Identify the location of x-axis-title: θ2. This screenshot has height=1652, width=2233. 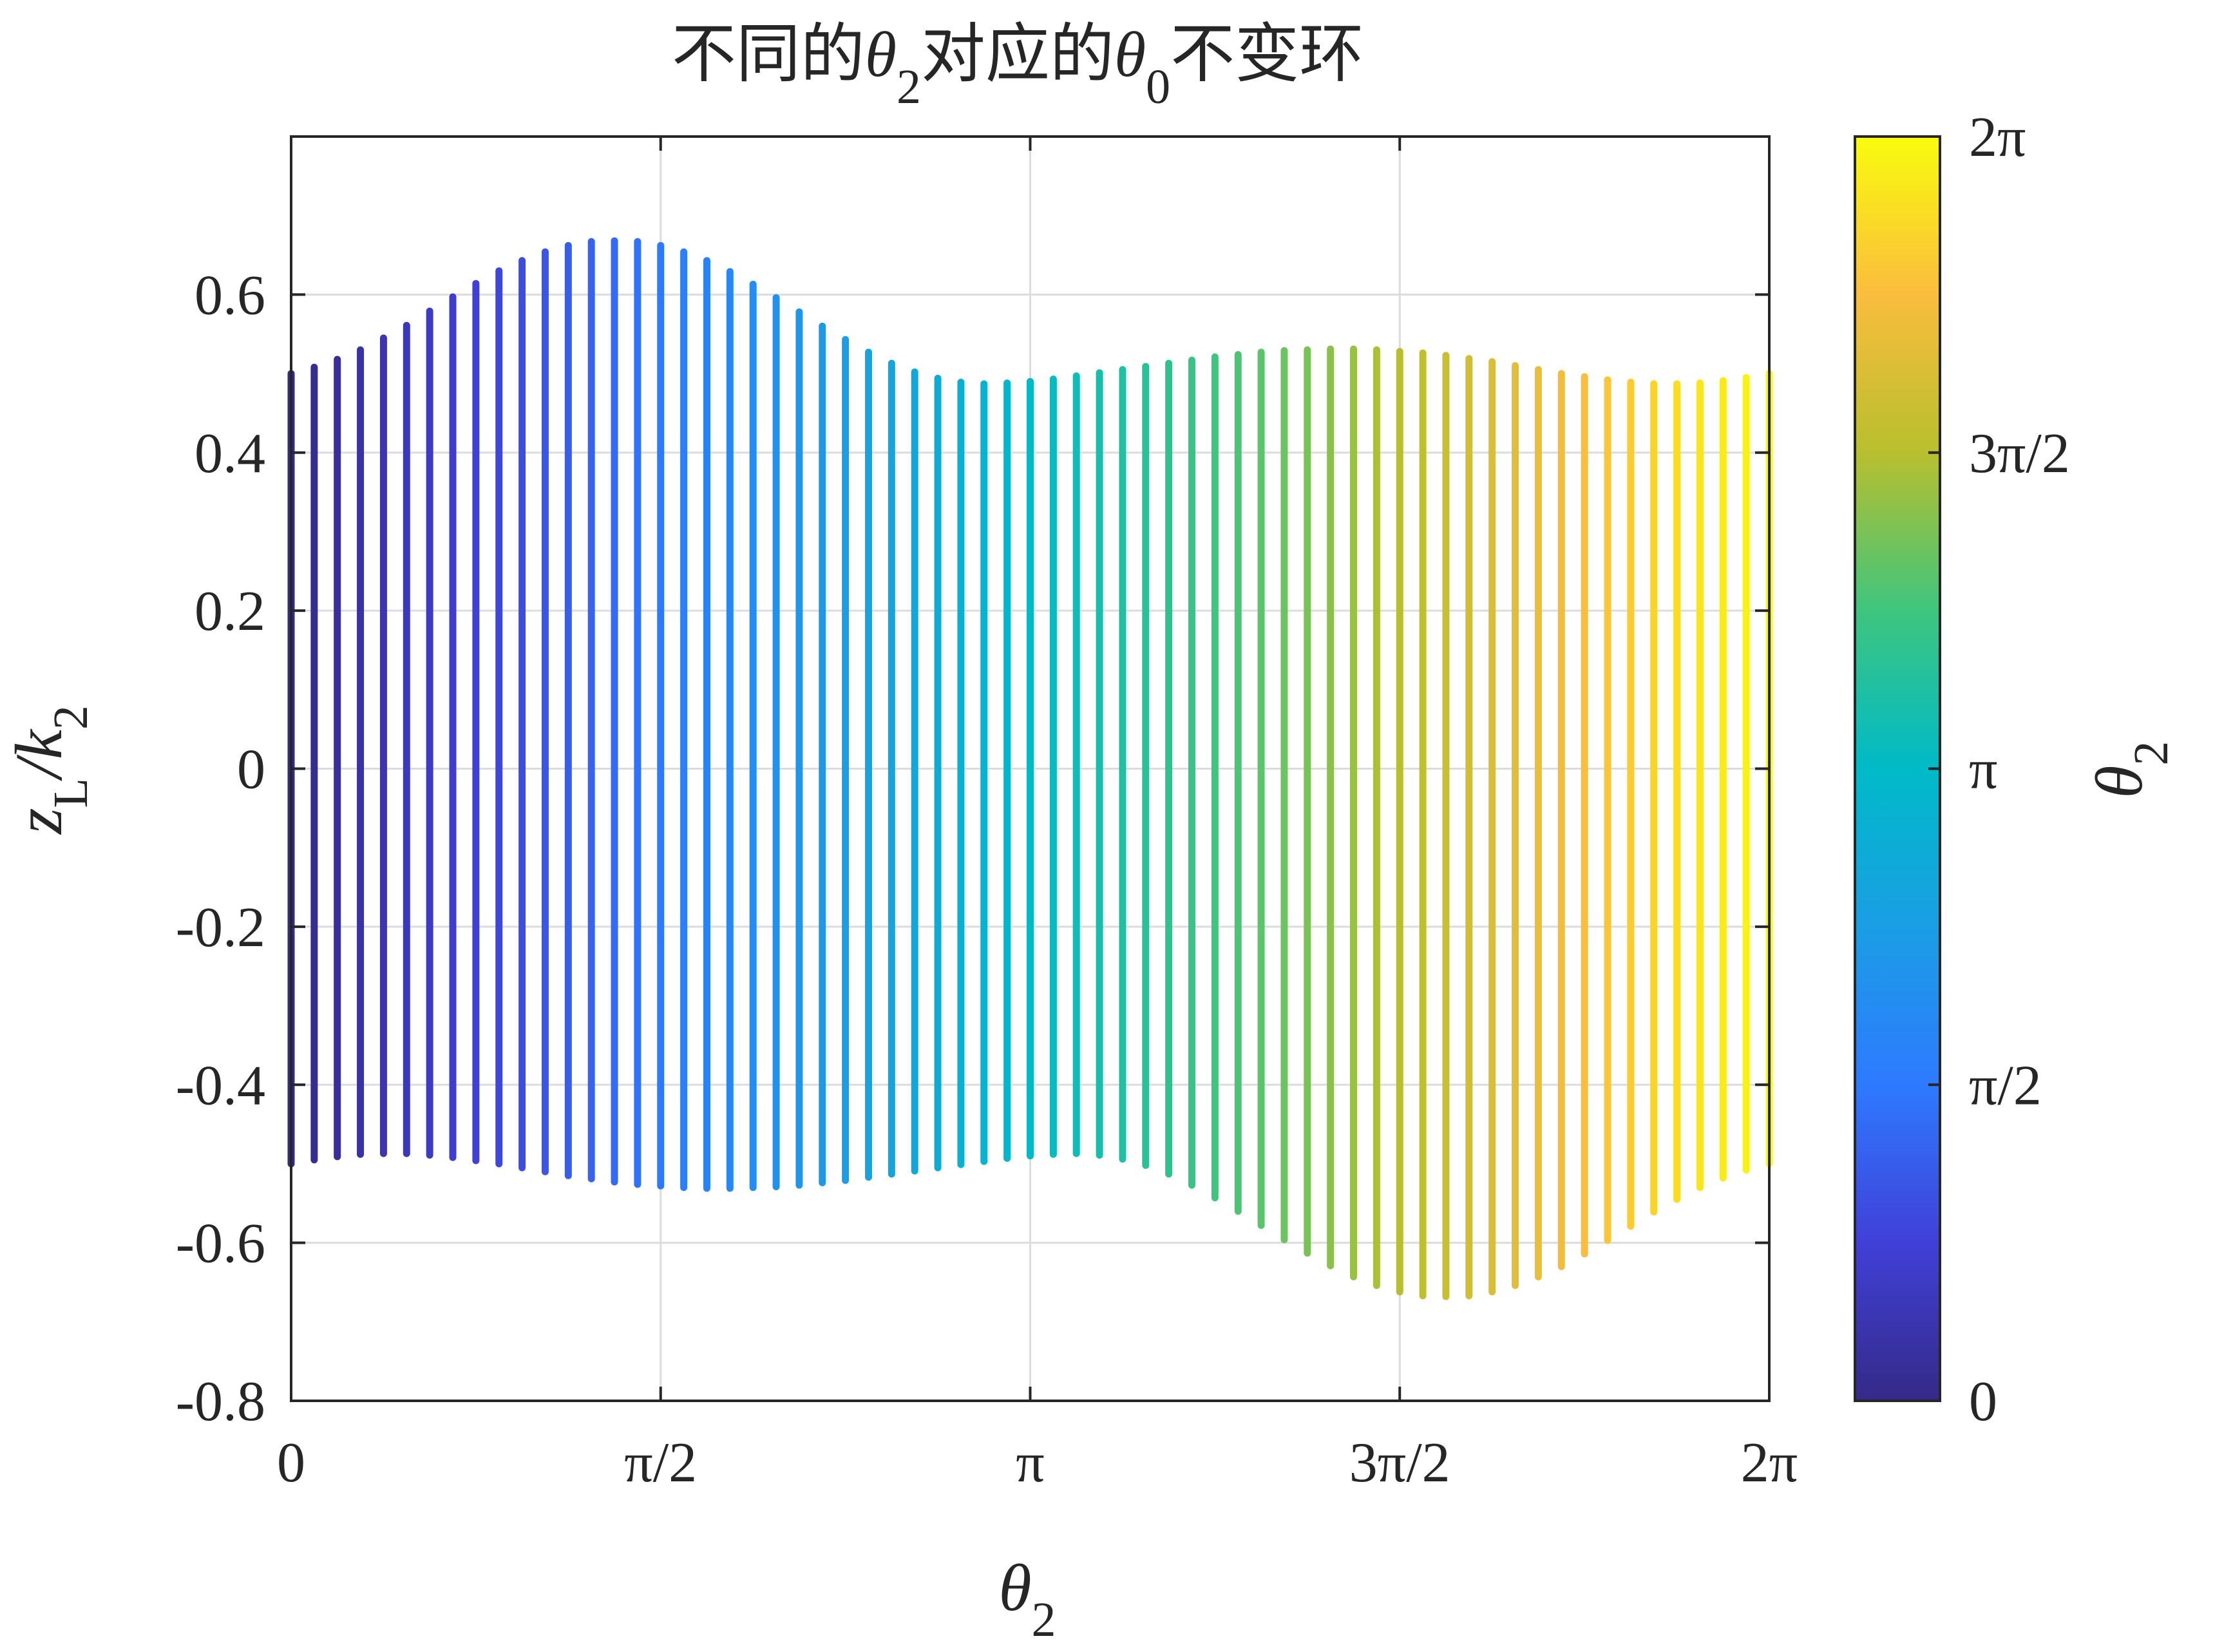
(1027, 1599).